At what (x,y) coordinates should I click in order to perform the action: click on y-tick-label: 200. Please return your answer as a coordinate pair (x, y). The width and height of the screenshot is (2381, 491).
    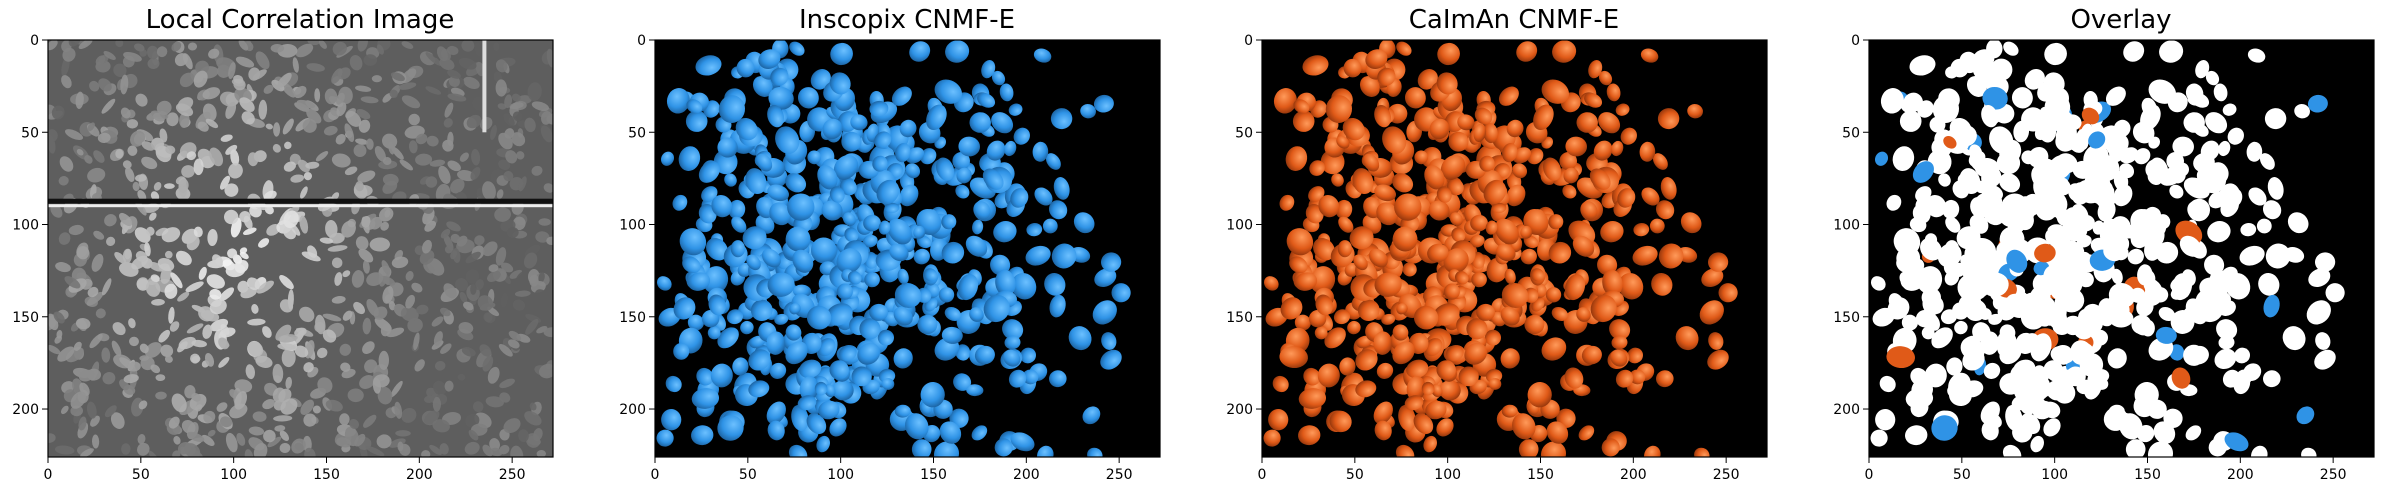
    Looking at the image, I should click on (632, 410).